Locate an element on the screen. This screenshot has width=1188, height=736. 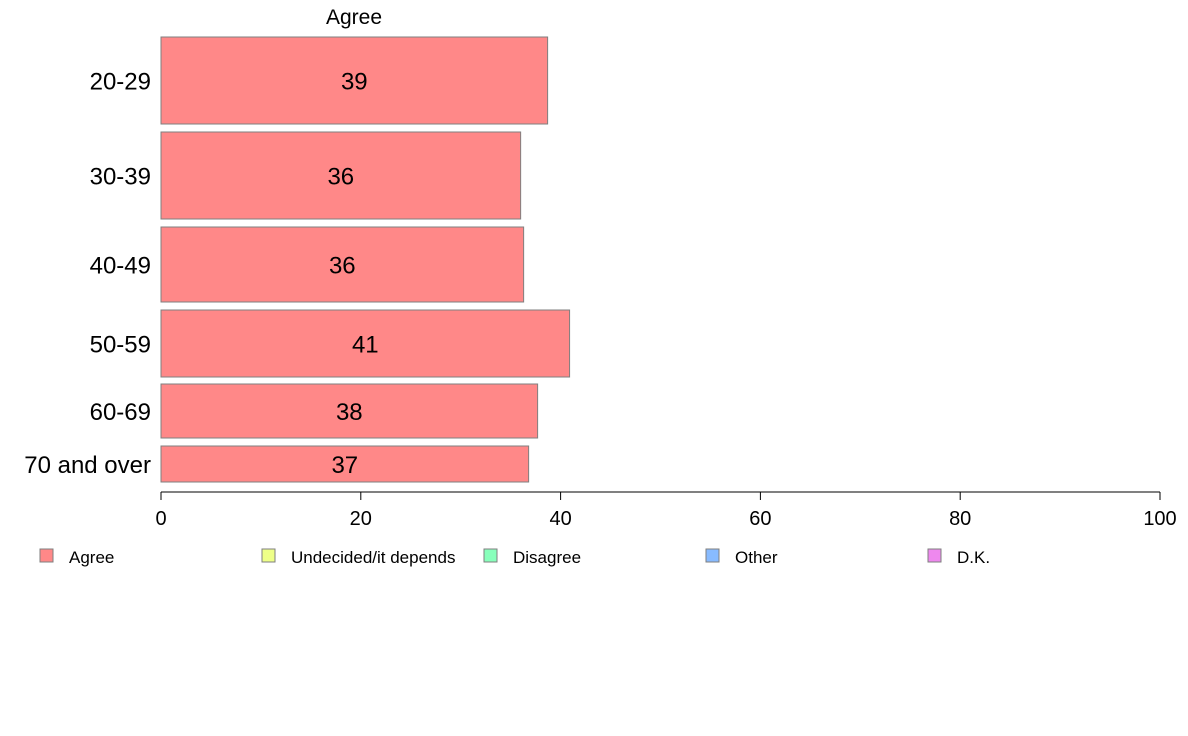
value-label: 37 is located at coordinates (344, 465).